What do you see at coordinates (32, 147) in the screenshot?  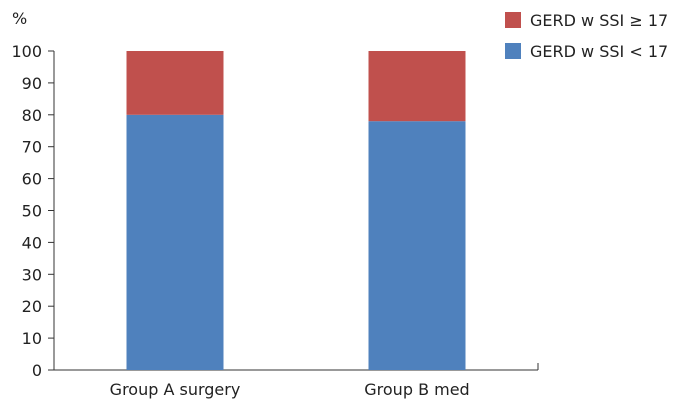 I see `y-tick-label: 70` at bounding box center [32, 147].